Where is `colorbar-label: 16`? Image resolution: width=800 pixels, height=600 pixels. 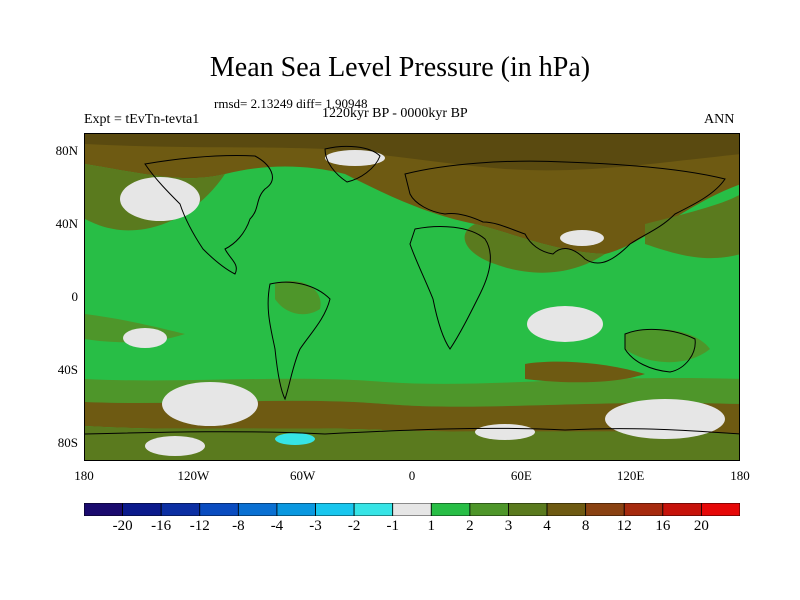 colorbar-label: 16 is located at coordinates (663, 526).